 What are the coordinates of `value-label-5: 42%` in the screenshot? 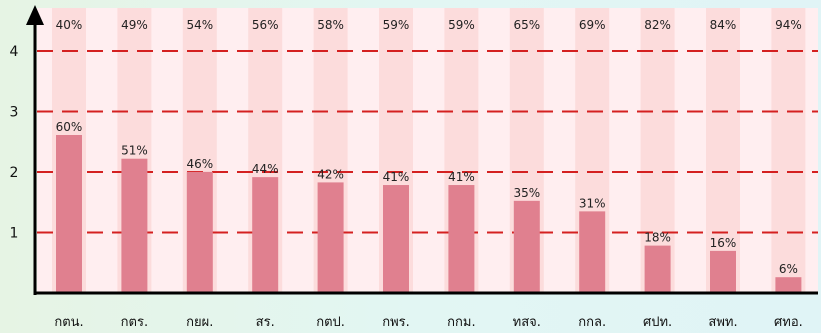 It's located at (330, 174).